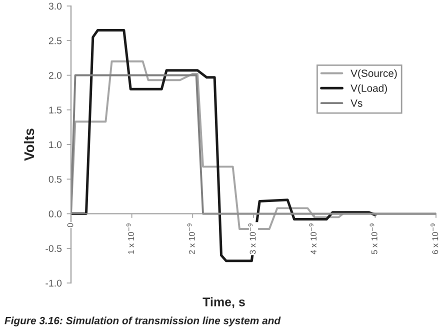 Image resolution: width=448 pixels, height=327 pixels. Describe the element at coordinates (55, 75) in the screenshot. I see `y-tick-label: 2.0` at that location.